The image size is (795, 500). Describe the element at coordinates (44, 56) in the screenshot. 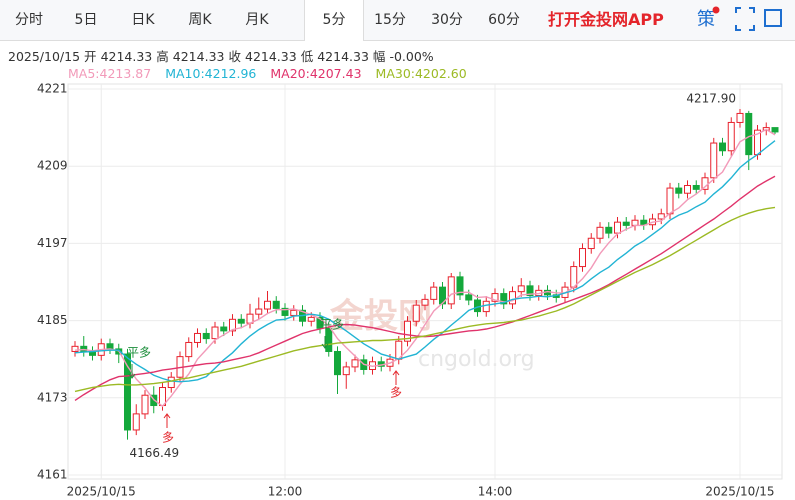

I see `info-date: 2025/10/15` at that location.